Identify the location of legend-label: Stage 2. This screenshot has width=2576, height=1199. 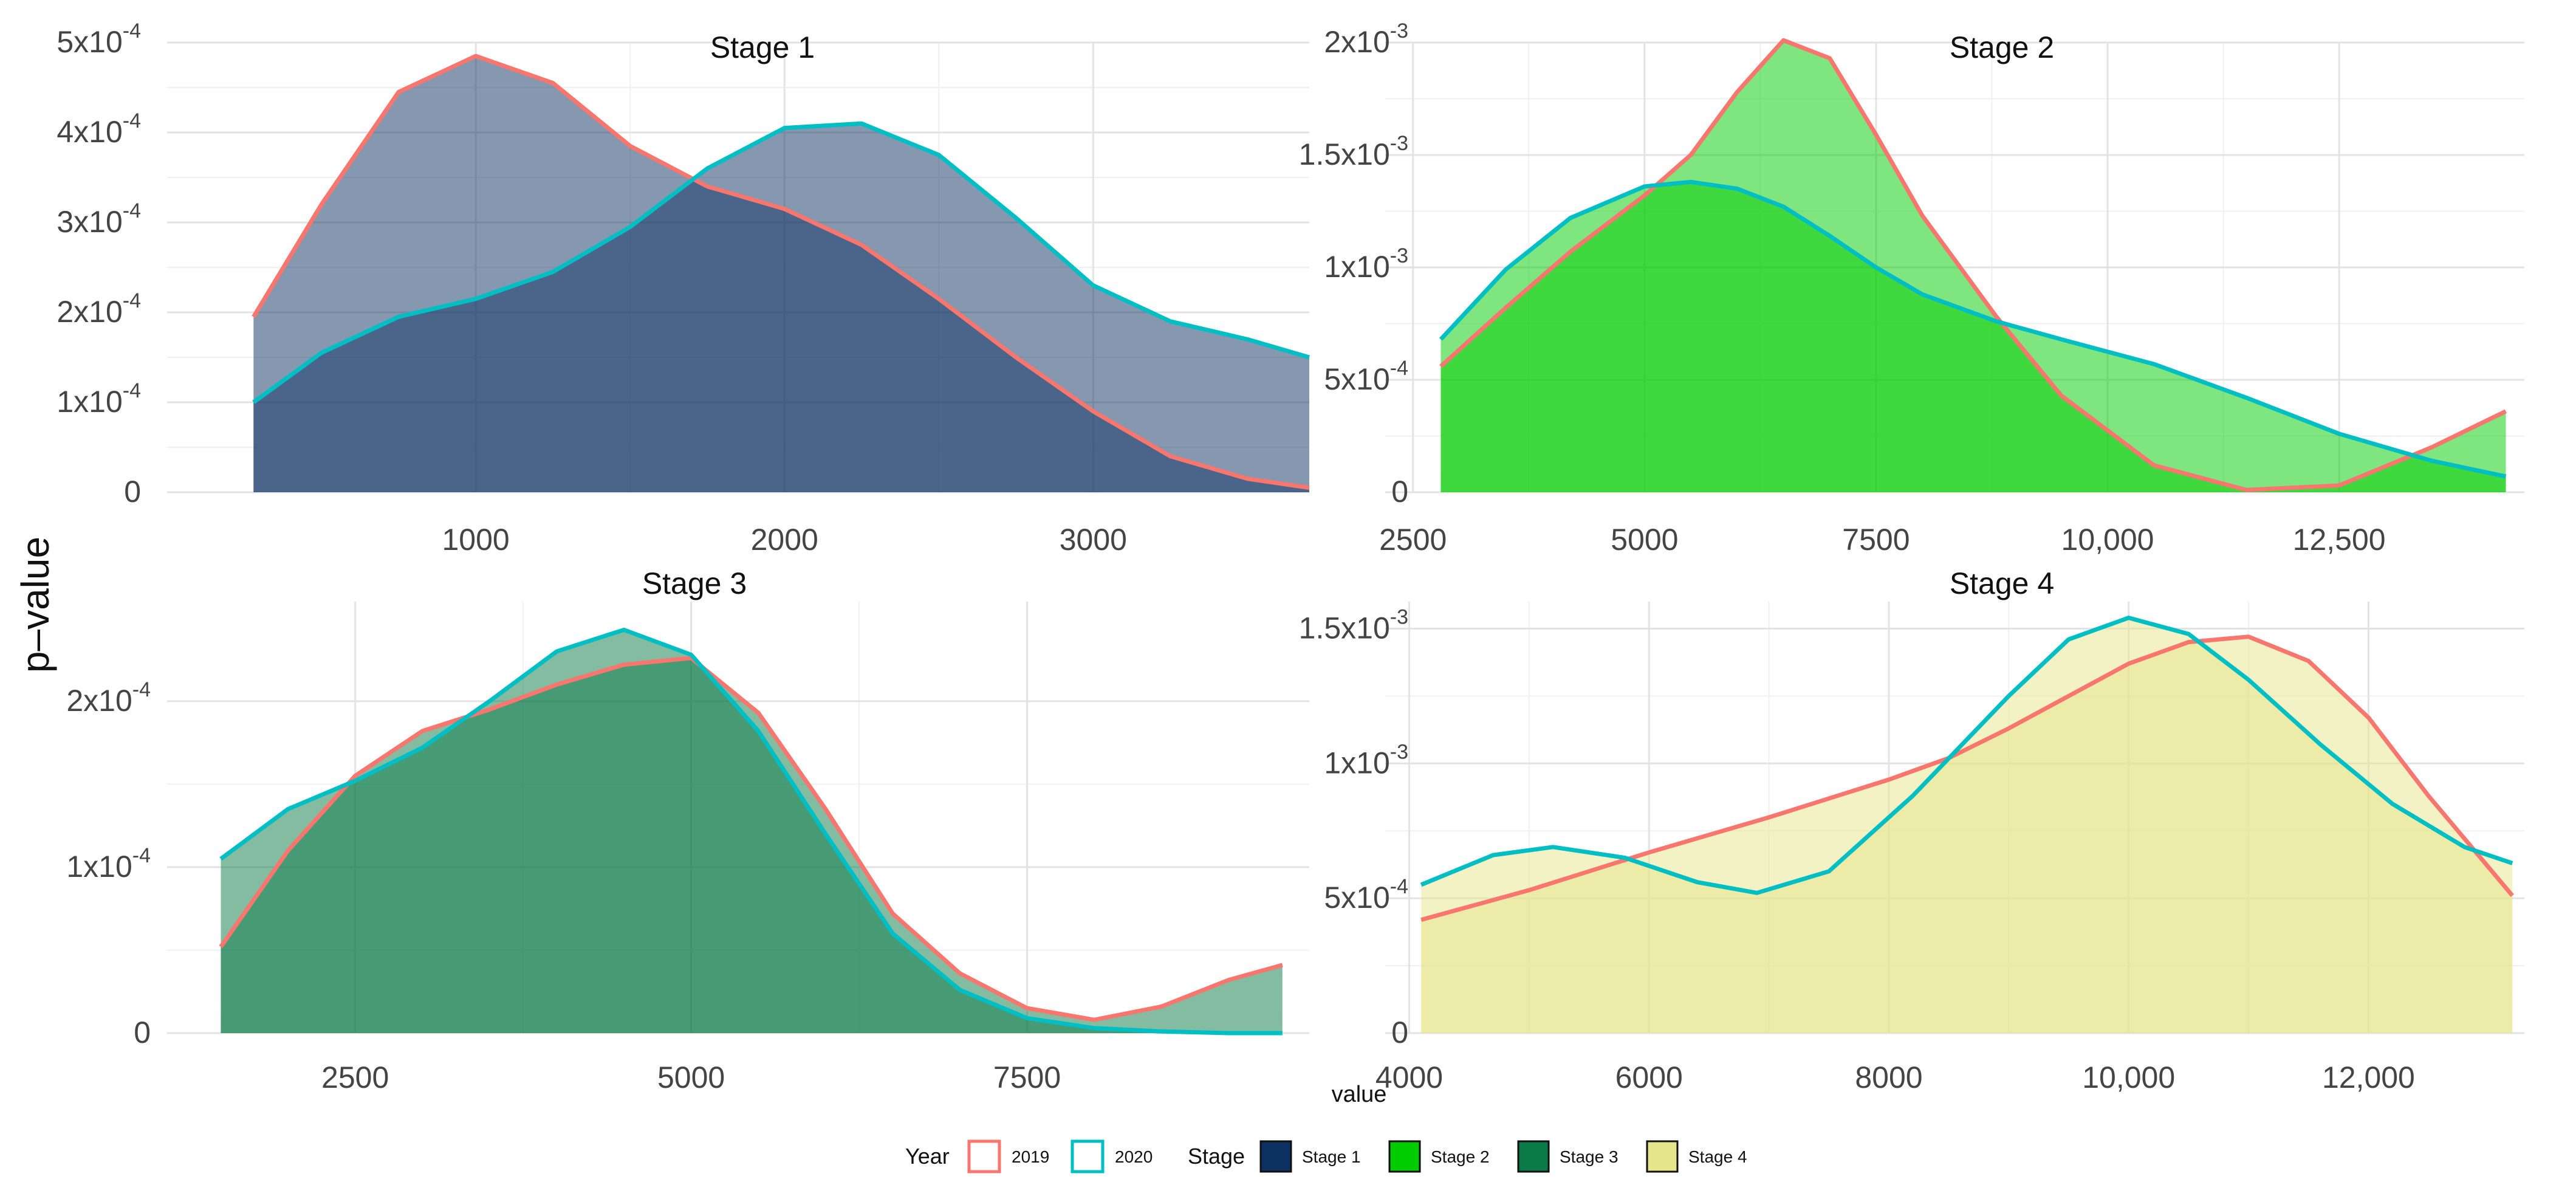
(1460, 1156).